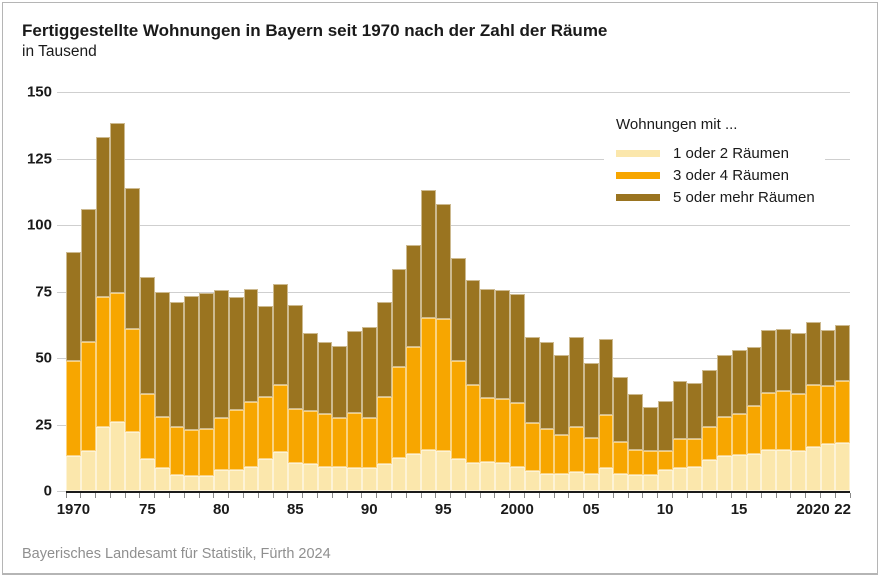 The height and width of the screenshot is (579, 880). What do you see at coordinates (754, 291) in the screenshot?
I see `bar-2016` at bounding box center [754, 291].